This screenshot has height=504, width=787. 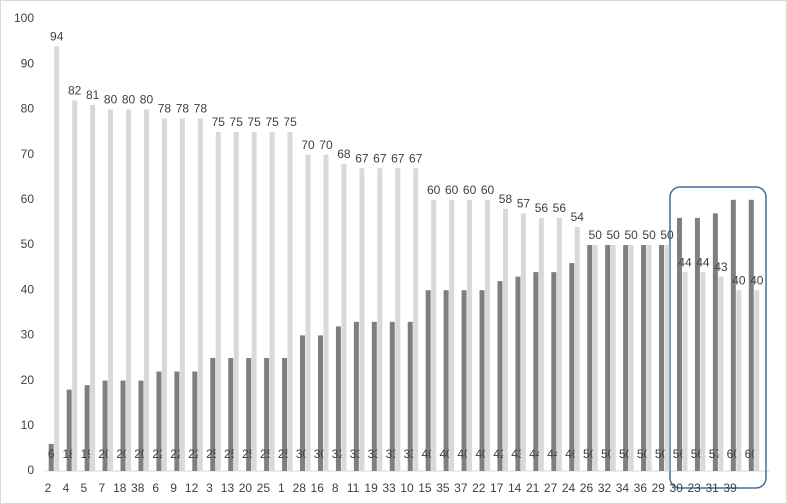 What do you see at coordinates (84, 488) in the screenshot?
I see `x-tick-label: 5` at bounding box center [84, 488].